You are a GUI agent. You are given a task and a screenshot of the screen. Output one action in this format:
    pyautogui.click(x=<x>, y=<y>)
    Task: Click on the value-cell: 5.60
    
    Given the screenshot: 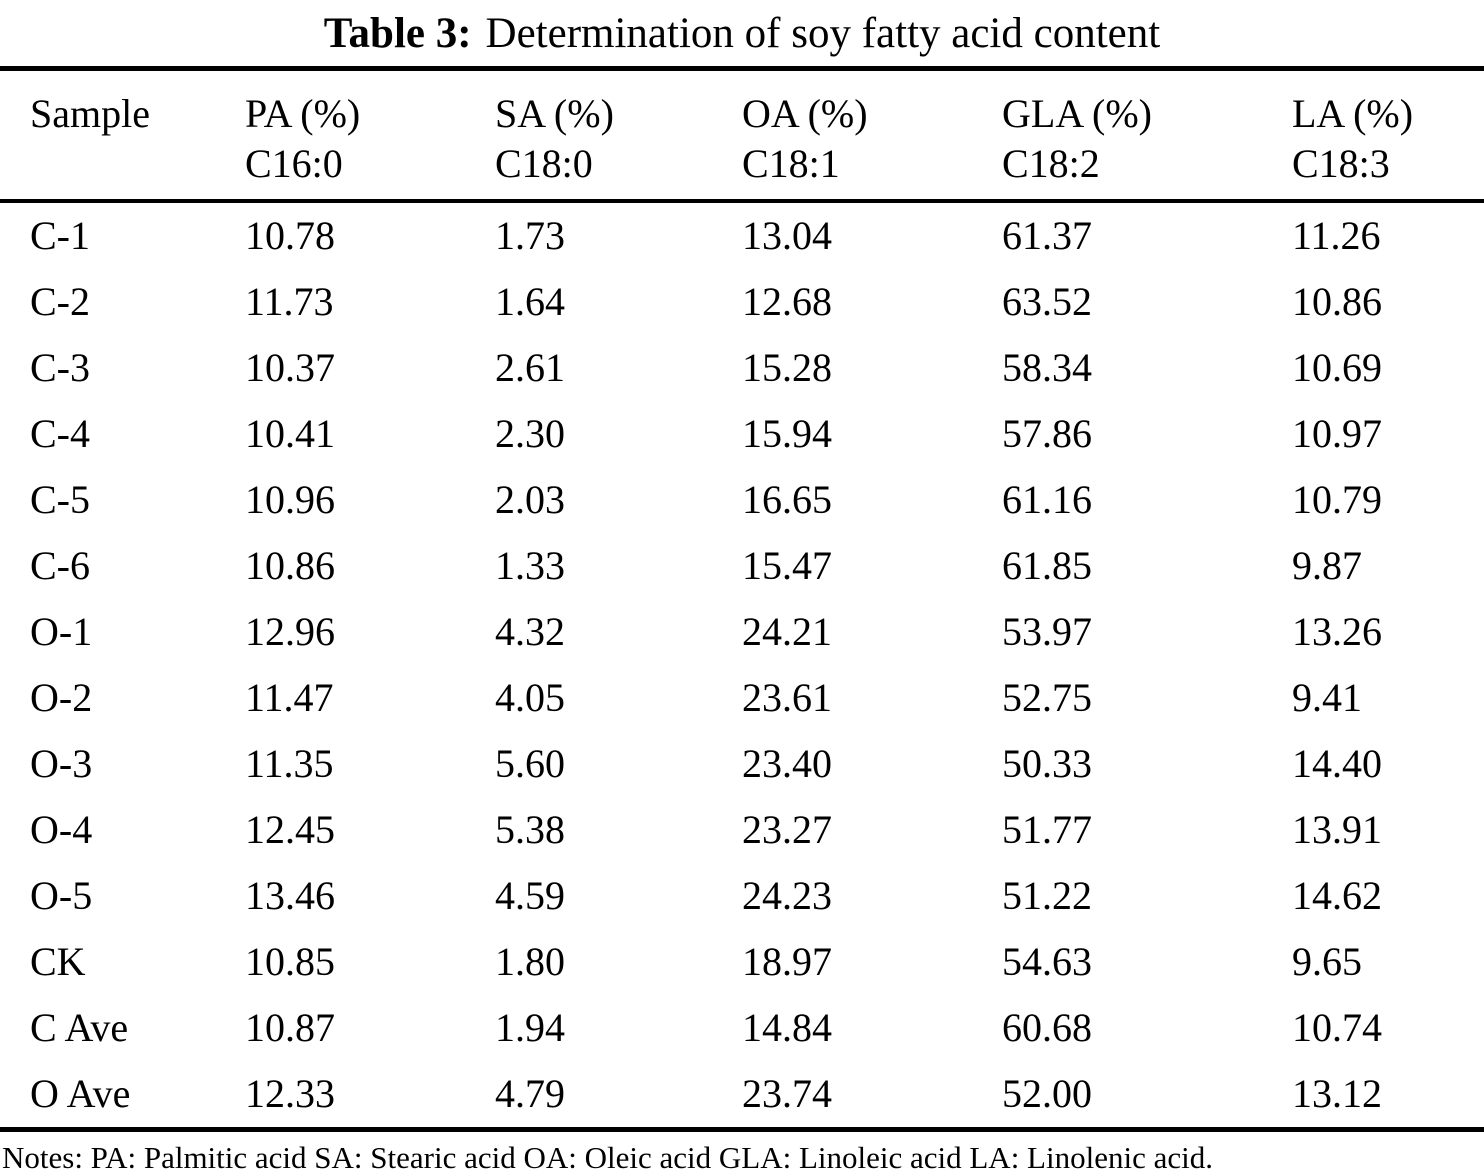 What is the action you would take?
    pyautogui.click(x=530, y=763)
    